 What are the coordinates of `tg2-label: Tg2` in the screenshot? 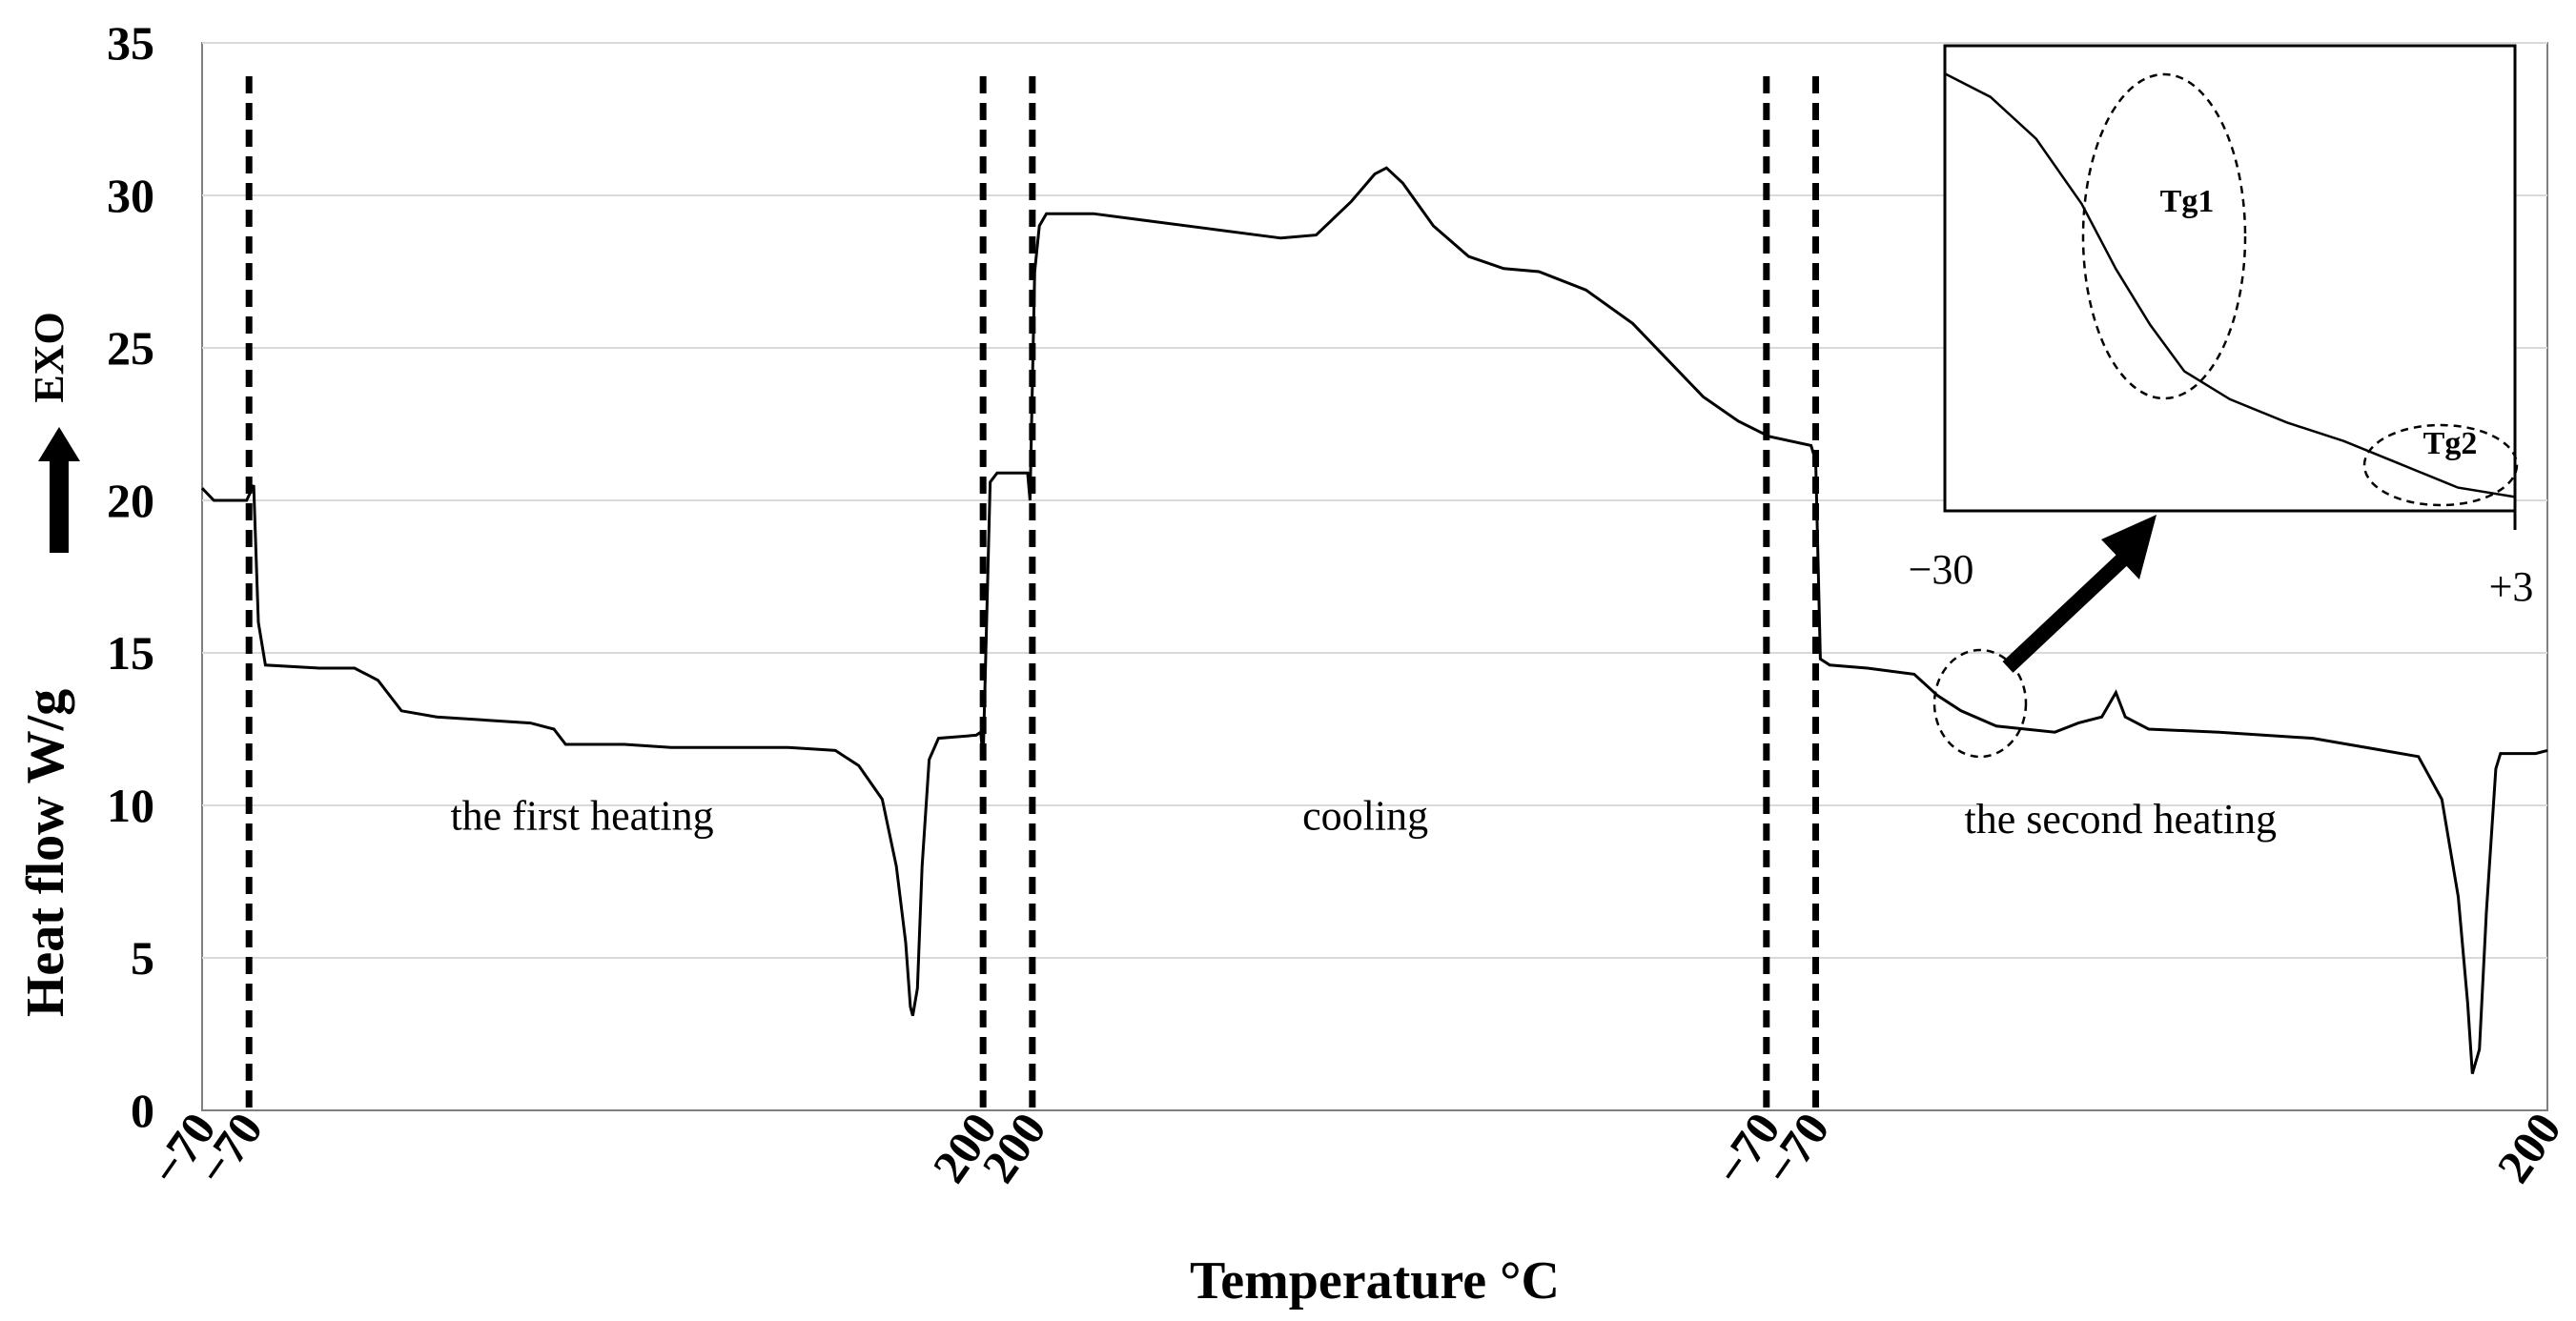 It's located at (2450, 444).